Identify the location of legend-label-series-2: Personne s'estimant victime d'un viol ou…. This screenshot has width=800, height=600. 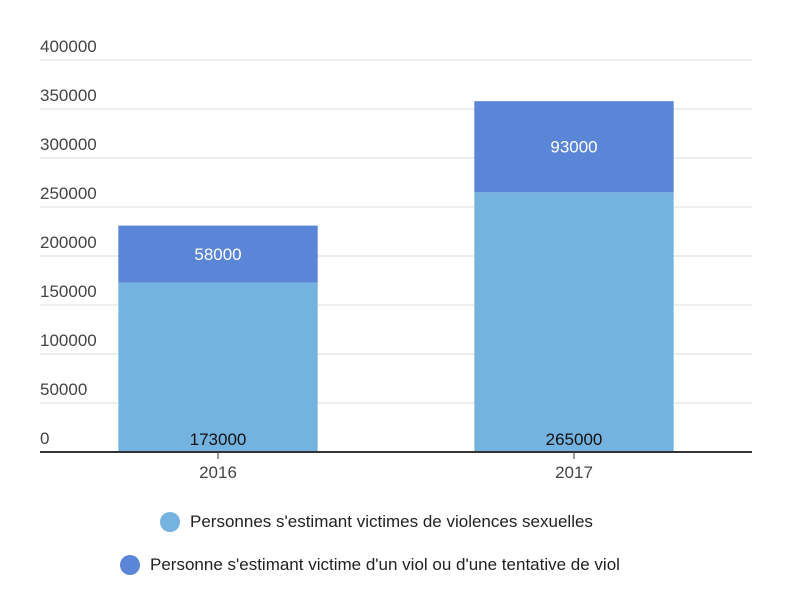
(385, 564).